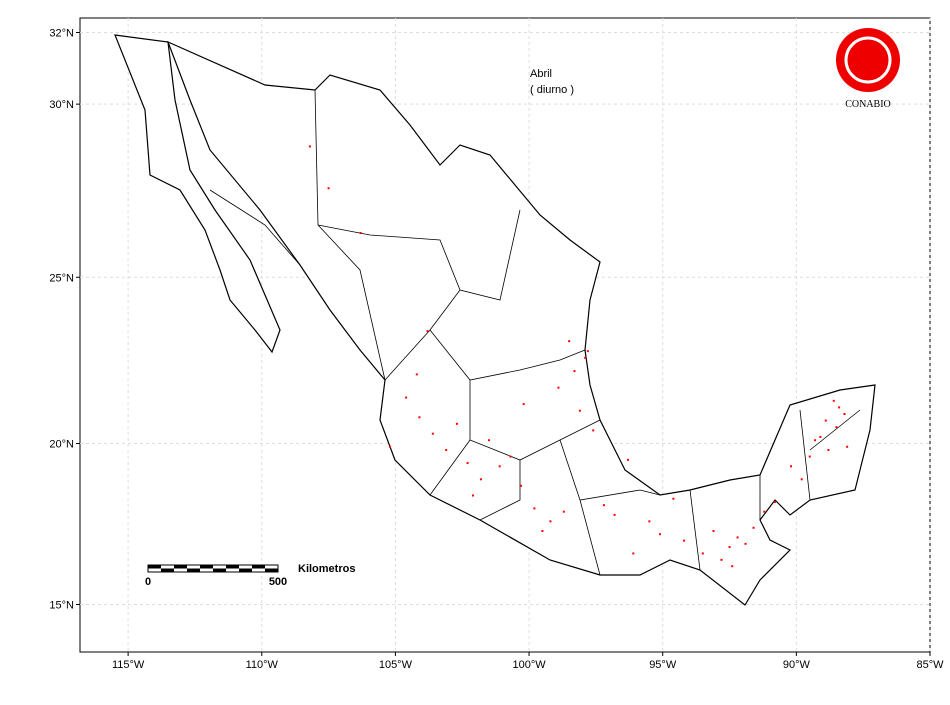  Describe the element at coordinates (552, 90) in the screenshot. I see `subtitle: ( diurno )` at that location.